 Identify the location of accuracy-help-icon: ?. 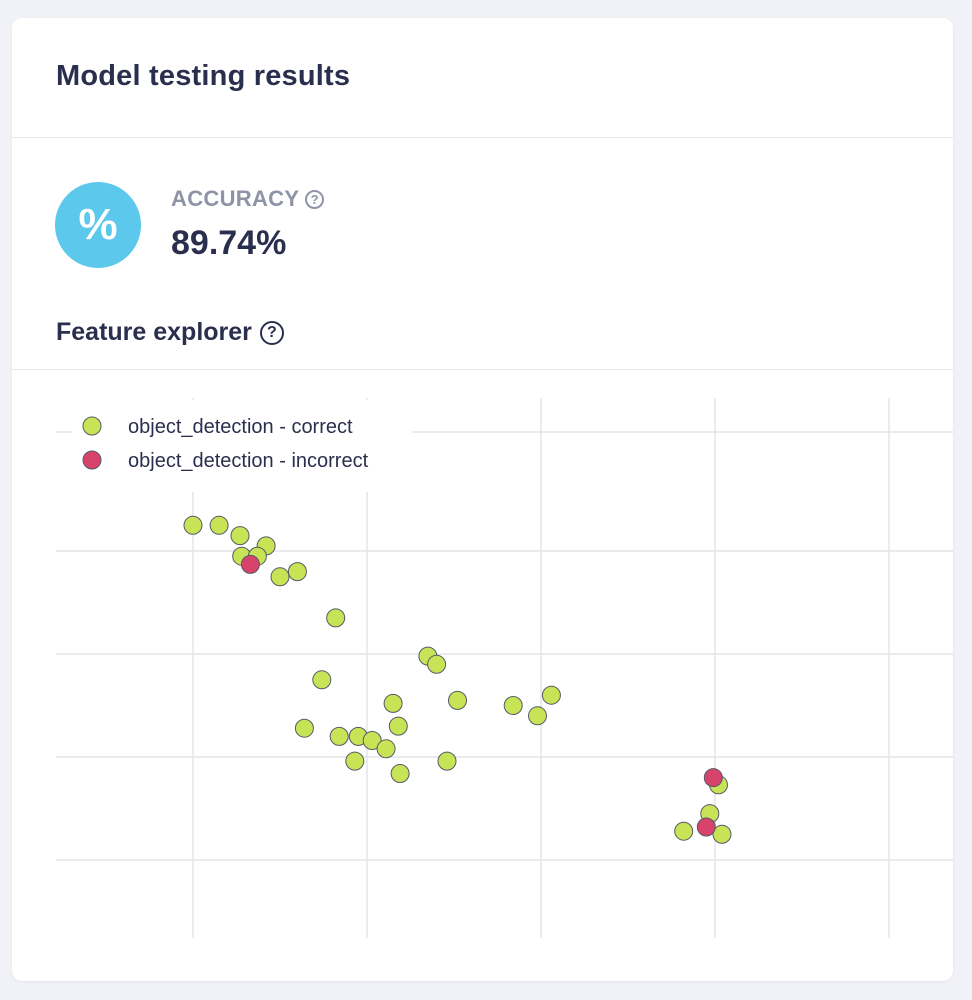
(315, 199).